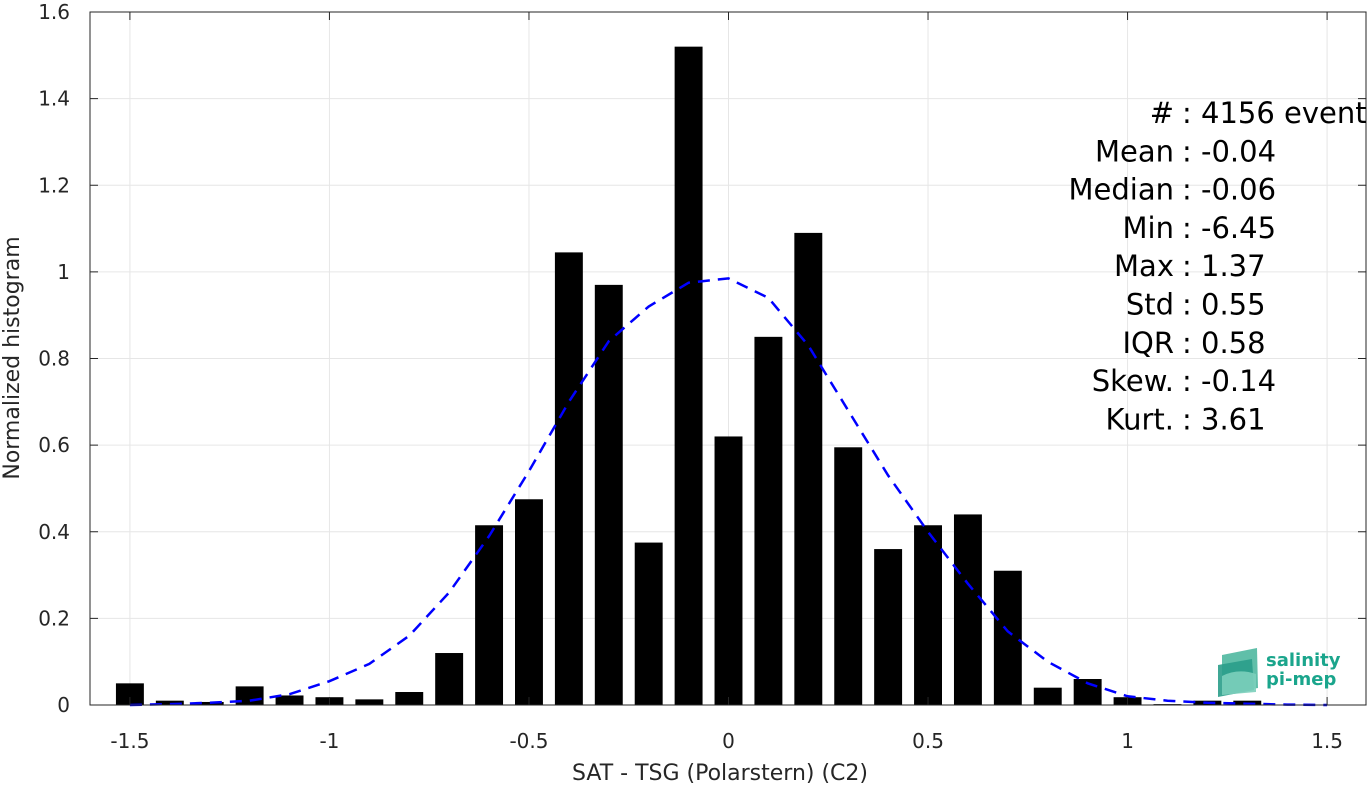  Describe the element at coordinates (728, 741) in the screenshot. I see `x-tick-label: 0` at that location.